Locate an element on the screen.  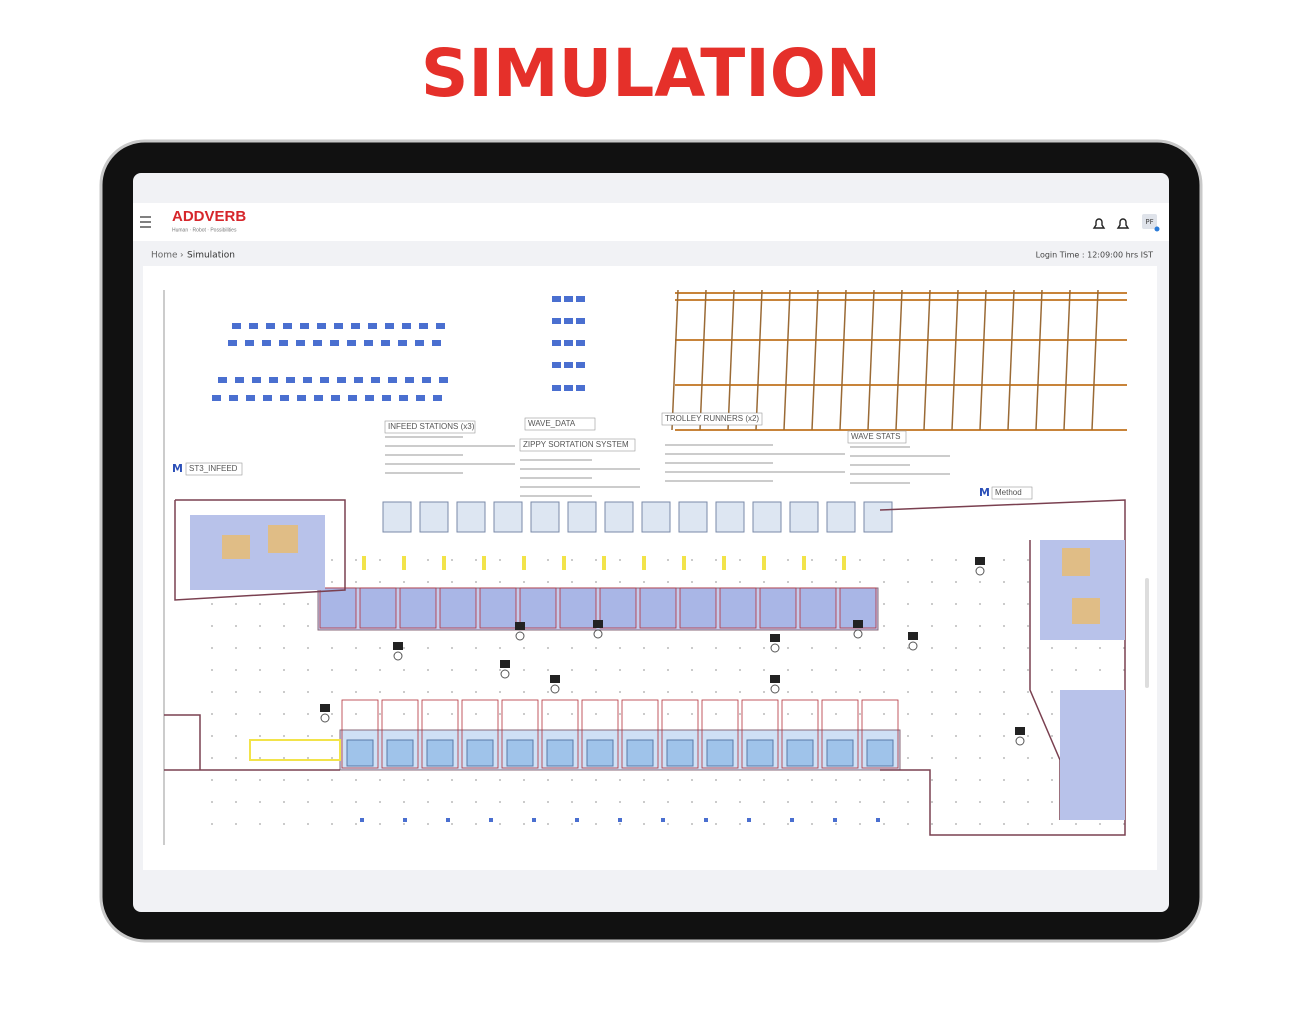
sim-label: ST3_INFEED is located at coordinates (213, 468).